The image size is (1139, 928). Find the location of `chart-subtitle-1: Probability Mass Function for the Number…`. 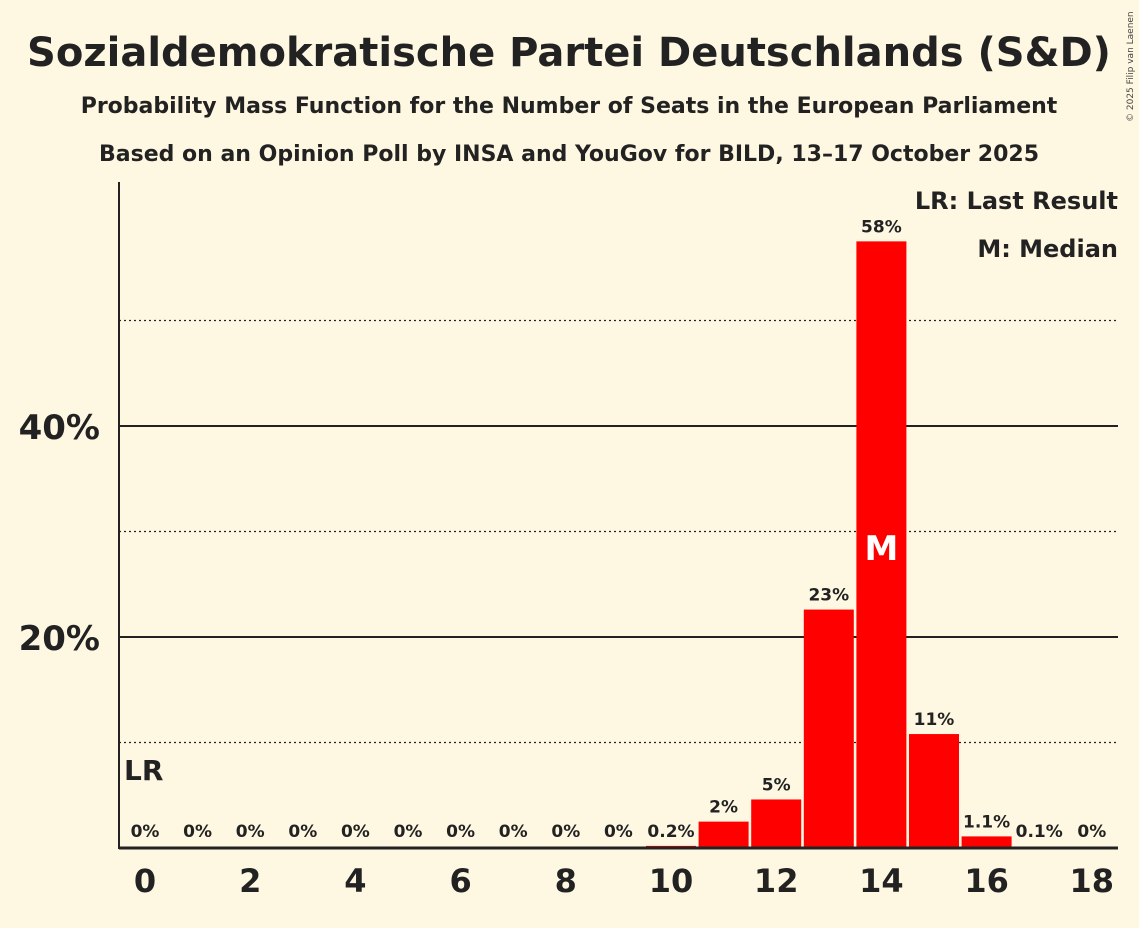

chart-subtitle-1: Probability Mass Function for the Number… is located at coordinates (569, 106).